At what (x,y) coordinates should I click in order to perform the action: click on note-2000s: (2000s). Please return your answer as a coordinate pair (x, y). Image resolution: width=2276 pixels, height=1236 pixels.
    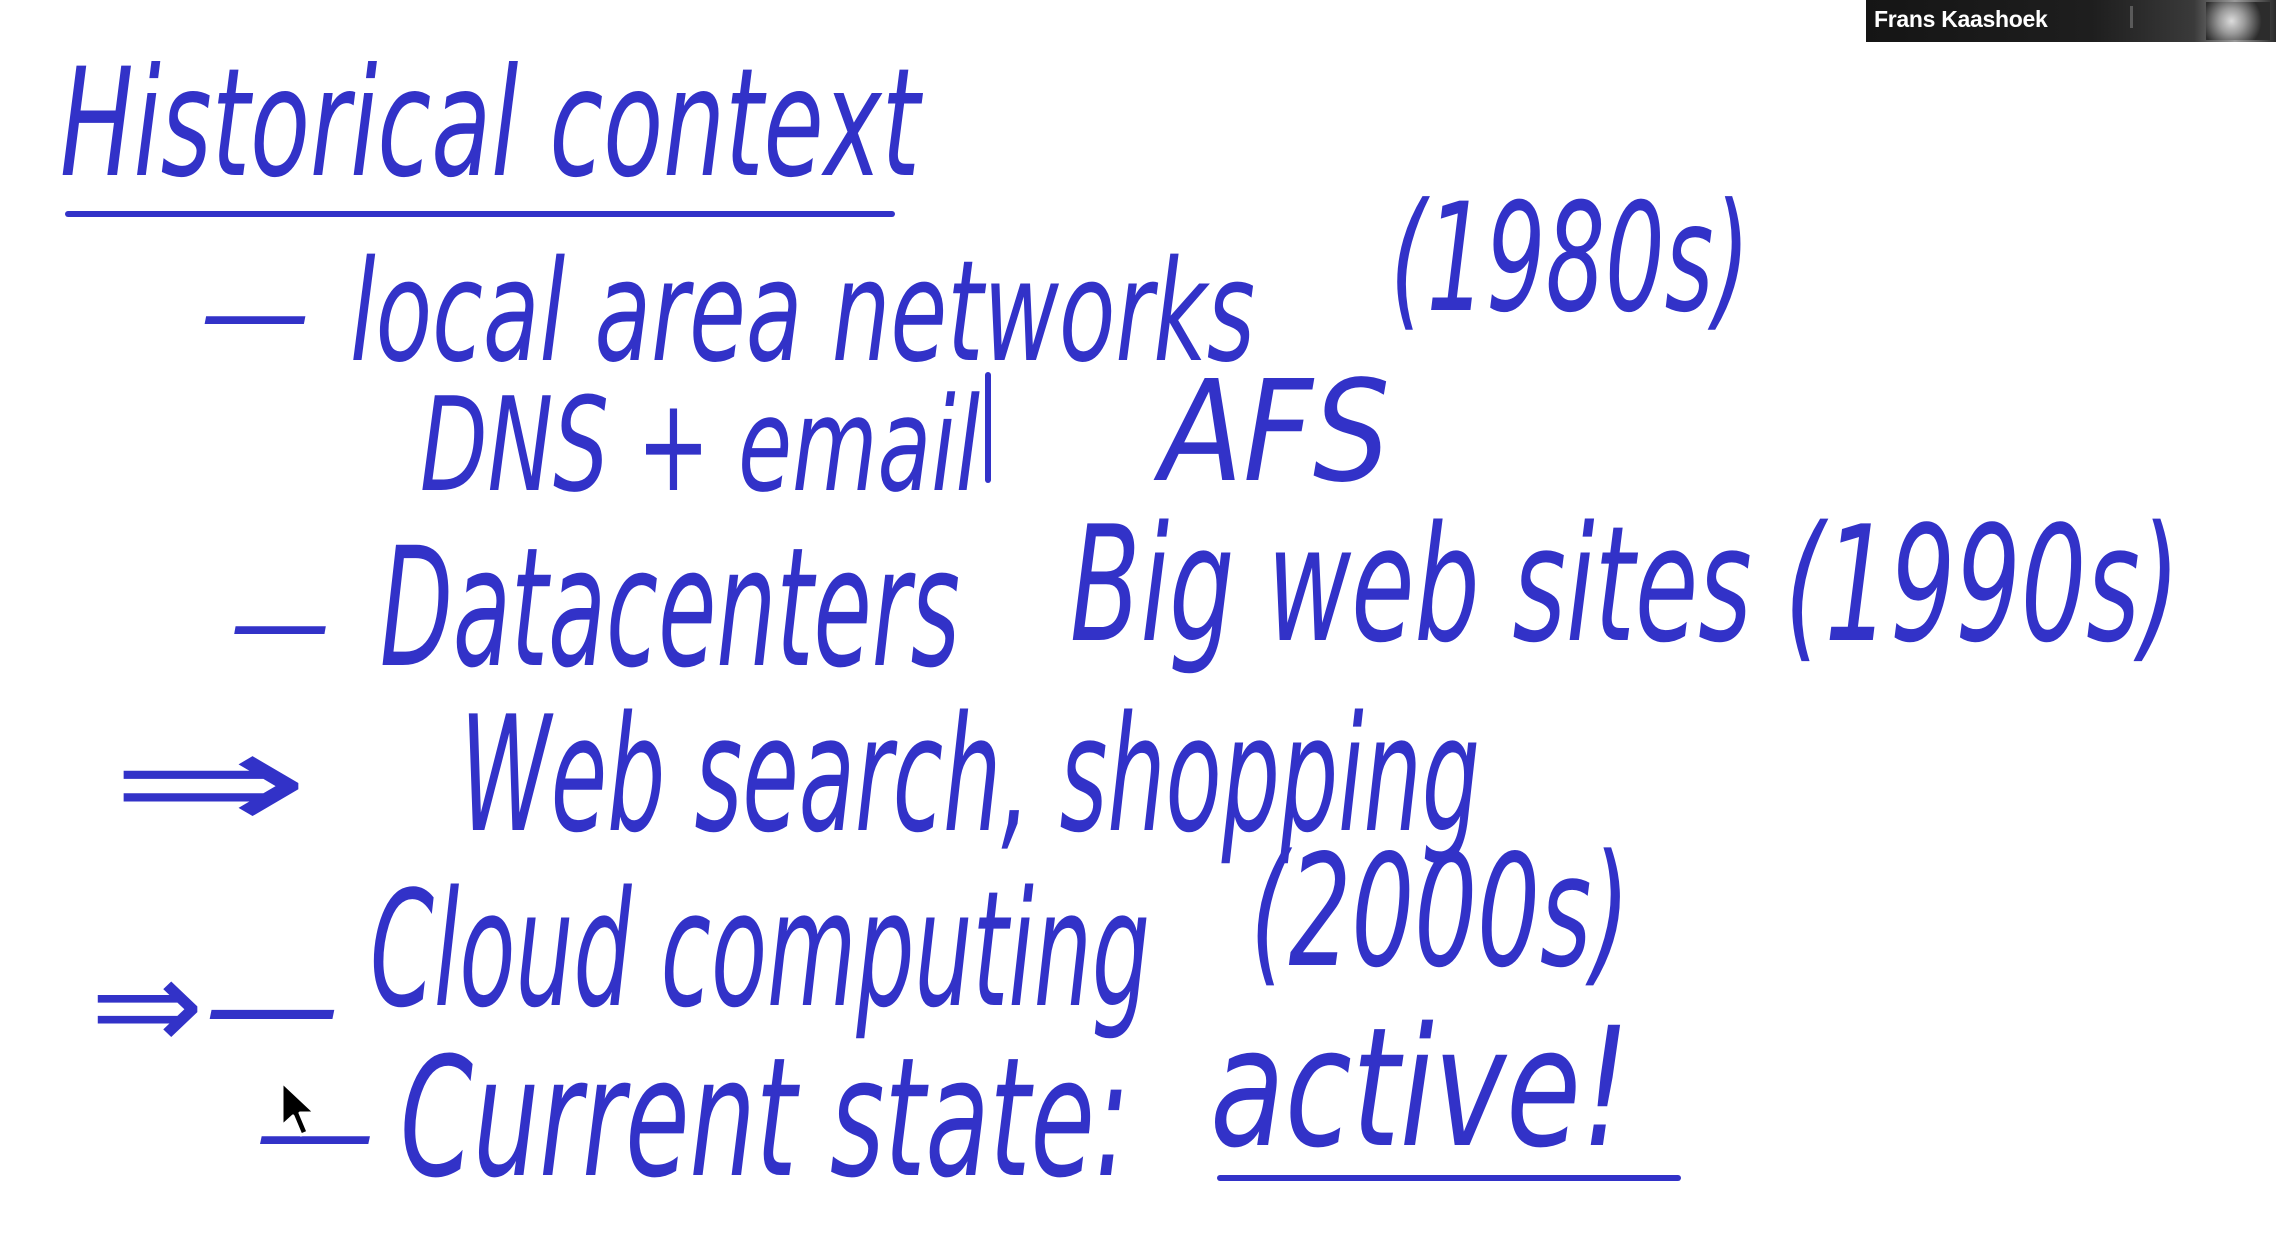
    Looking at the image, I should click on (1440, 911).